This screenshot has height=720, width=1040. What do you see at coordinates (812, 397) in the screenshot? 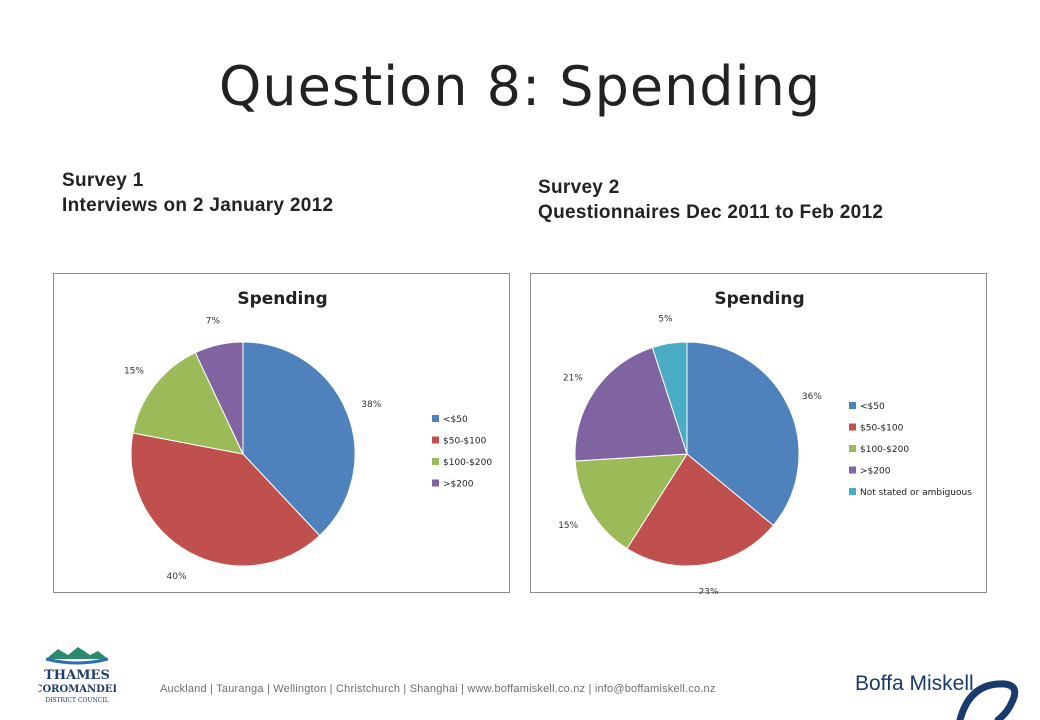
I see `pie-data-label: 36%` at bounding box center [812, 397].